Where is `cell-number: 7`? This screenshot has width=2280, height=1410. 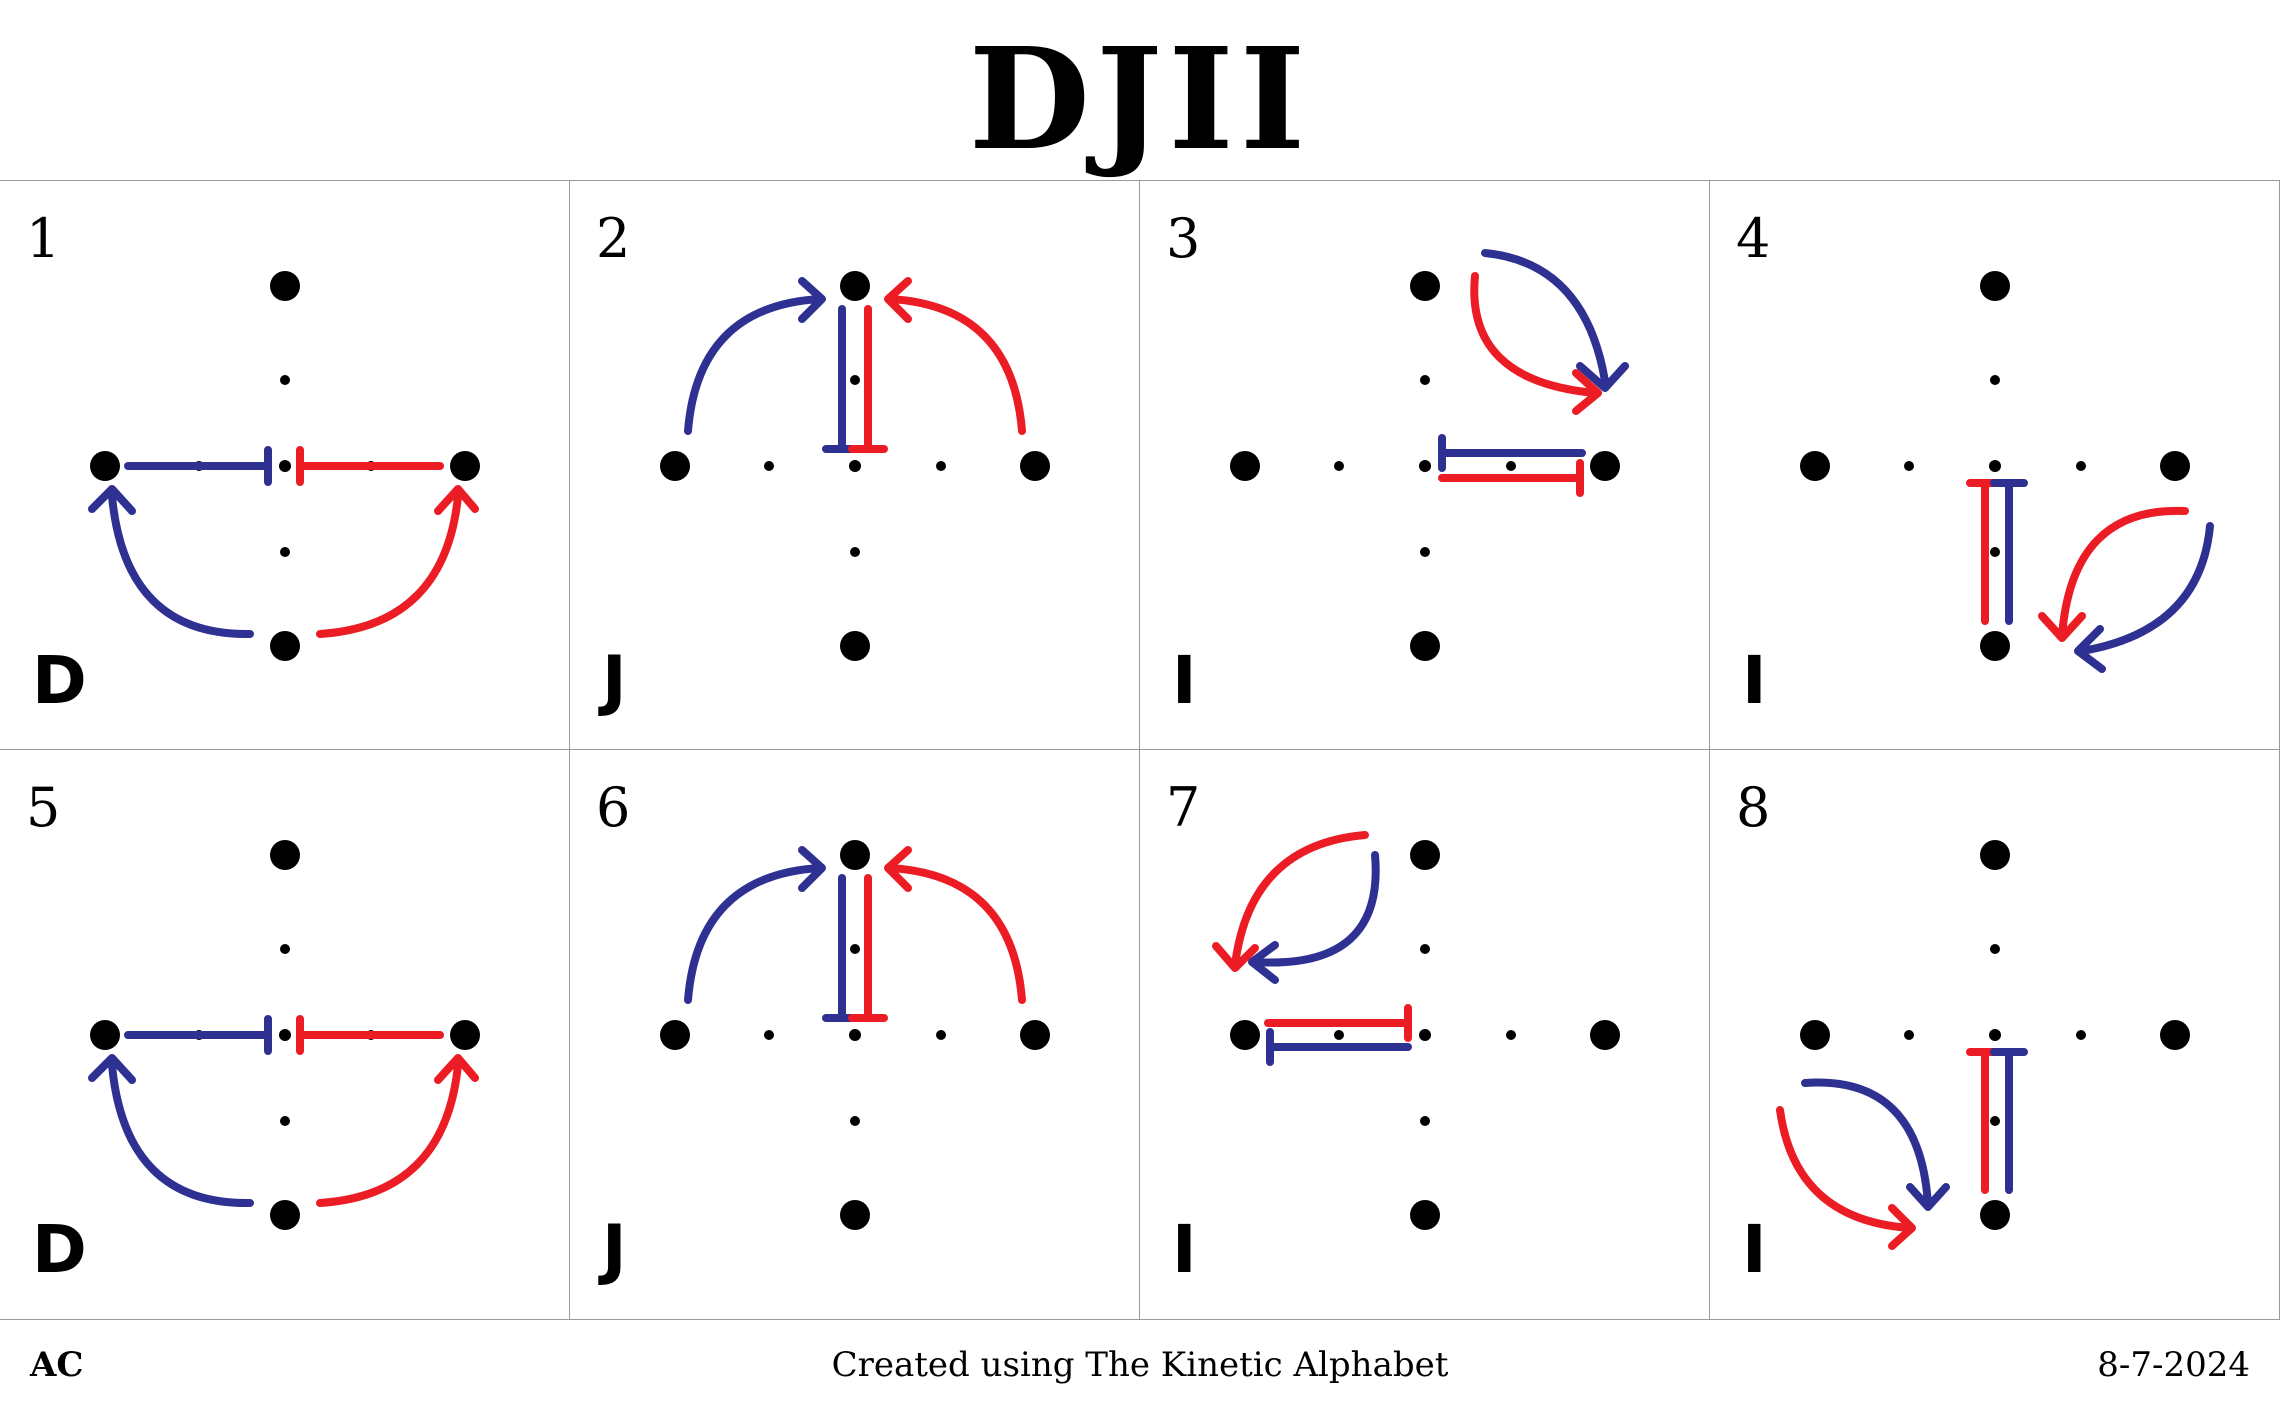 cell-number: 7 is located at coordinates (1183, 807).